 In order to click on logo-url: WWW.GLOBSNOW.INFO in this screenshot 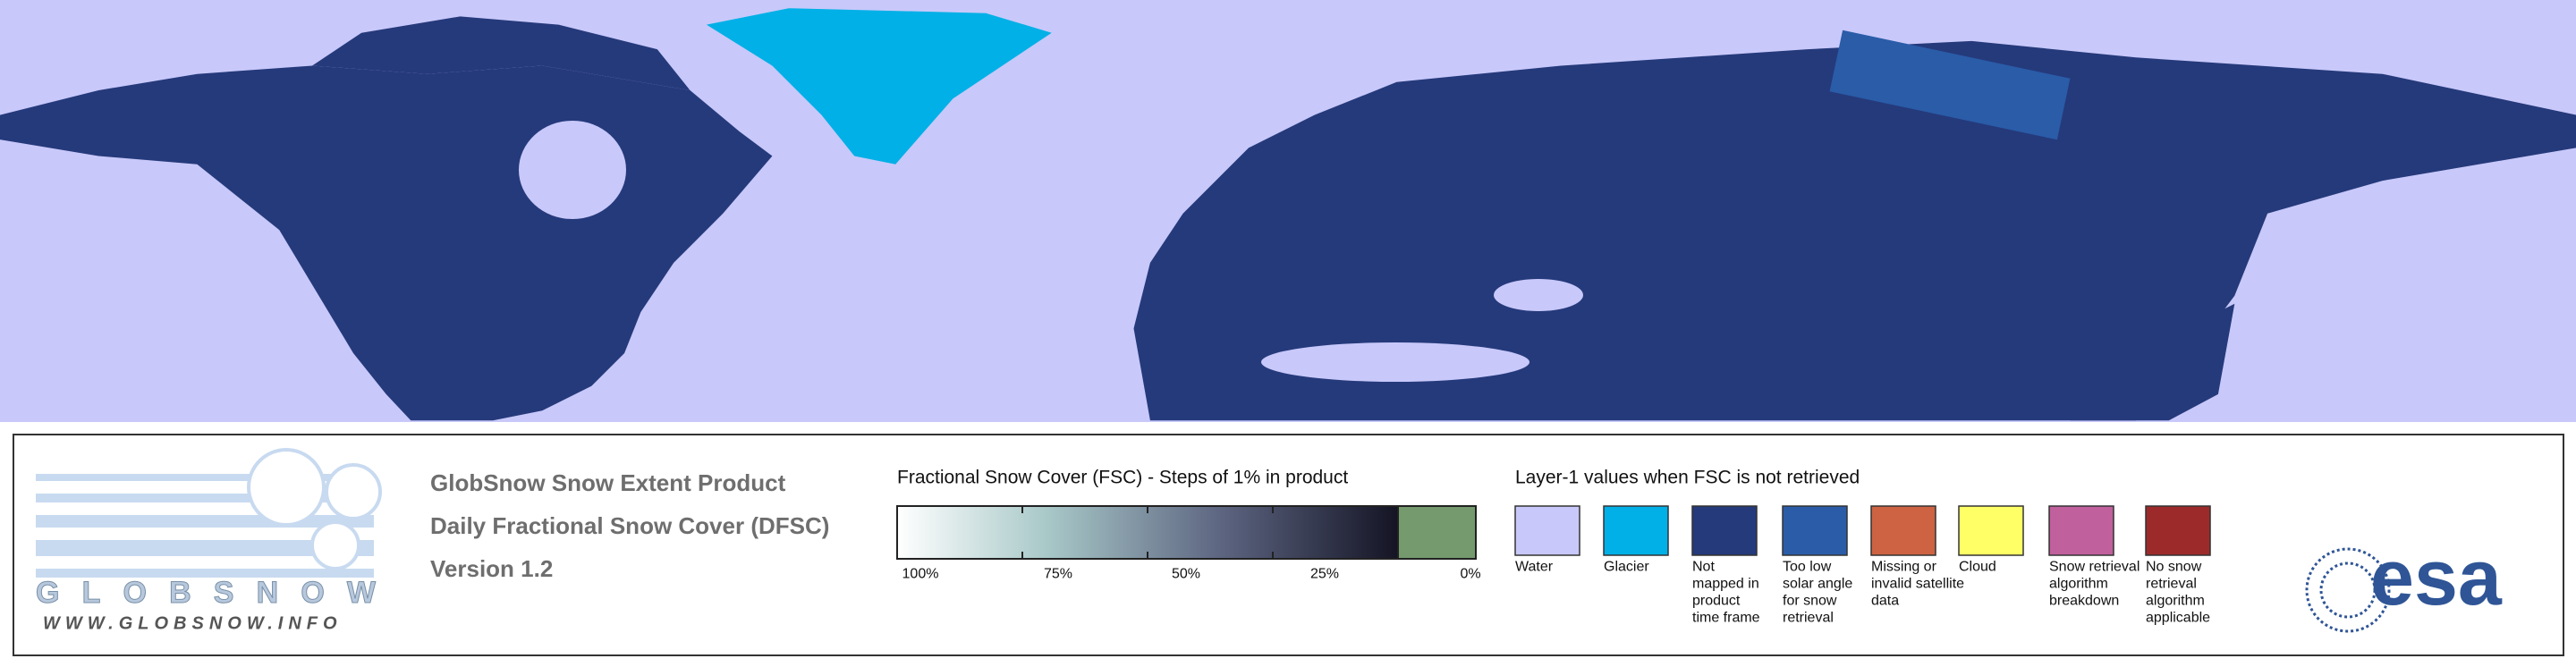, I will do `click(193, 624)`.